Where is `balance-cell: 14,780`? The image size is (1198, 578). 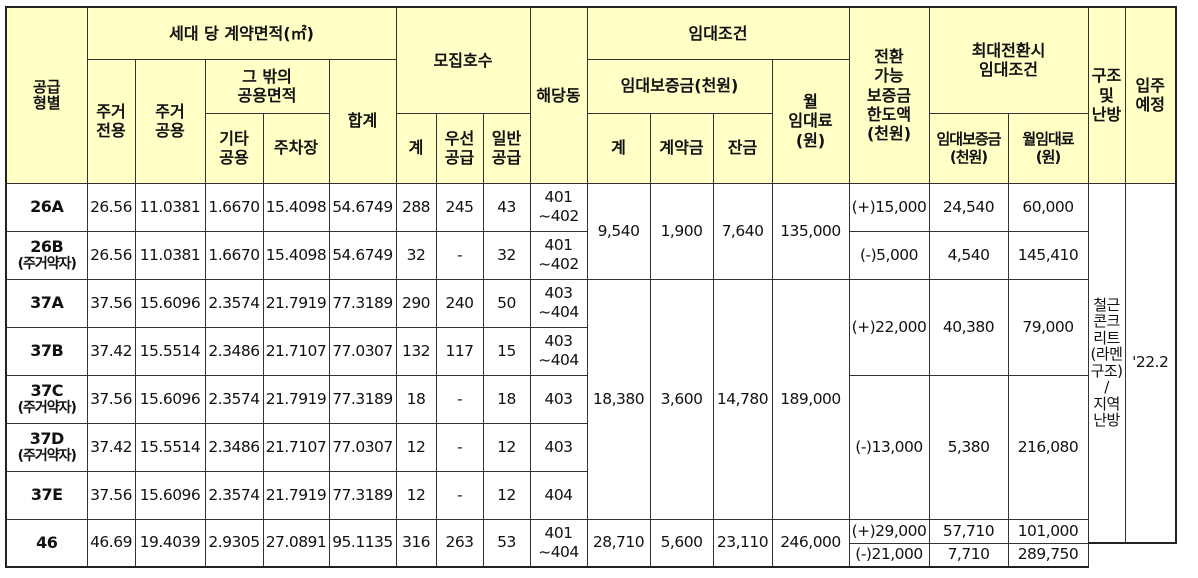 balance-cell: 14,780 is located at coordinates (742, 399).